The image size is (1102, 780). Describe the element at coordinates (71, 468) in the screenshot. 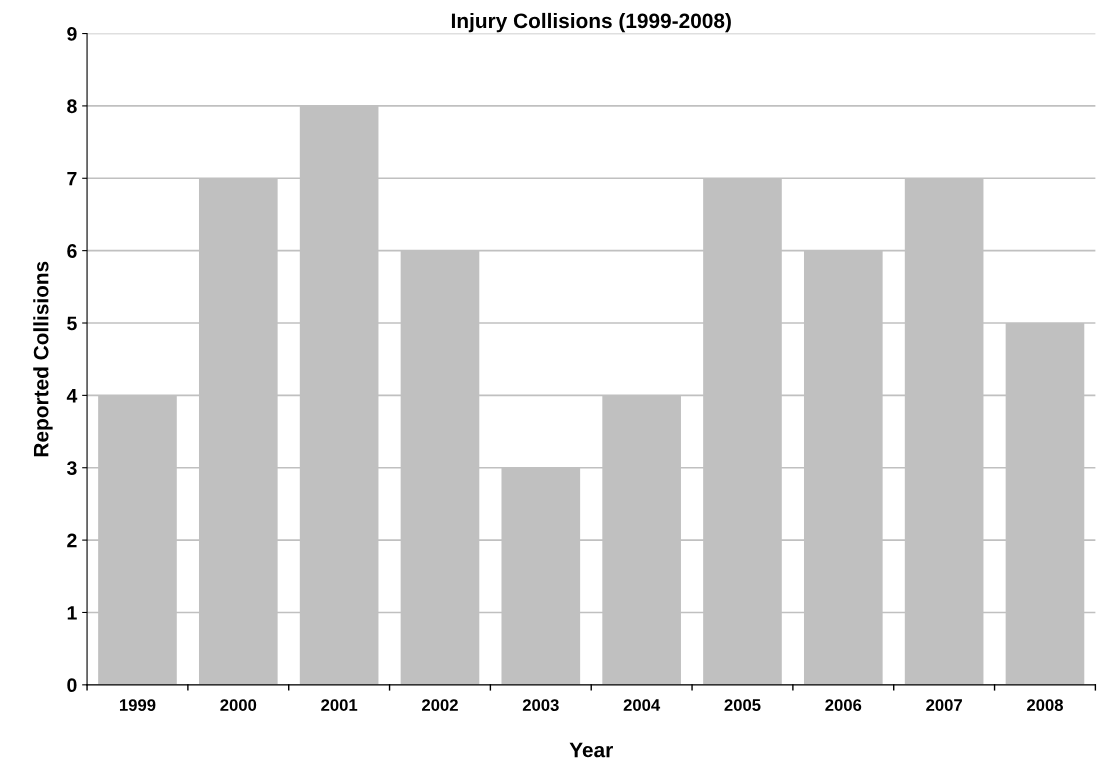

I see `y-tick-label: 3` at that location.